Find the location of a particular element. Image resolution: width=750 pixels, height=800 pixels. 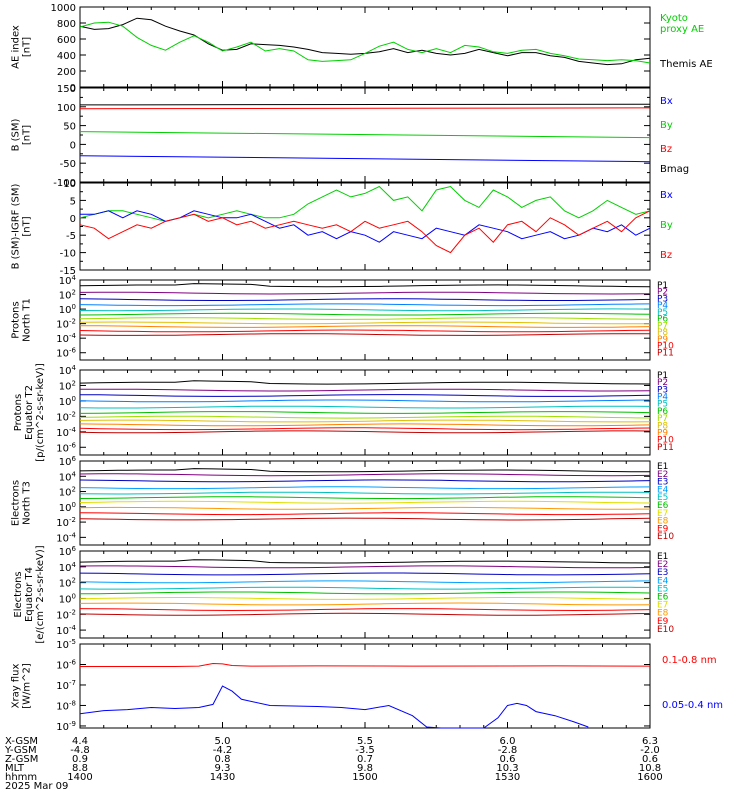

legend-label: proxy AE is located at coordinates (682, 29).